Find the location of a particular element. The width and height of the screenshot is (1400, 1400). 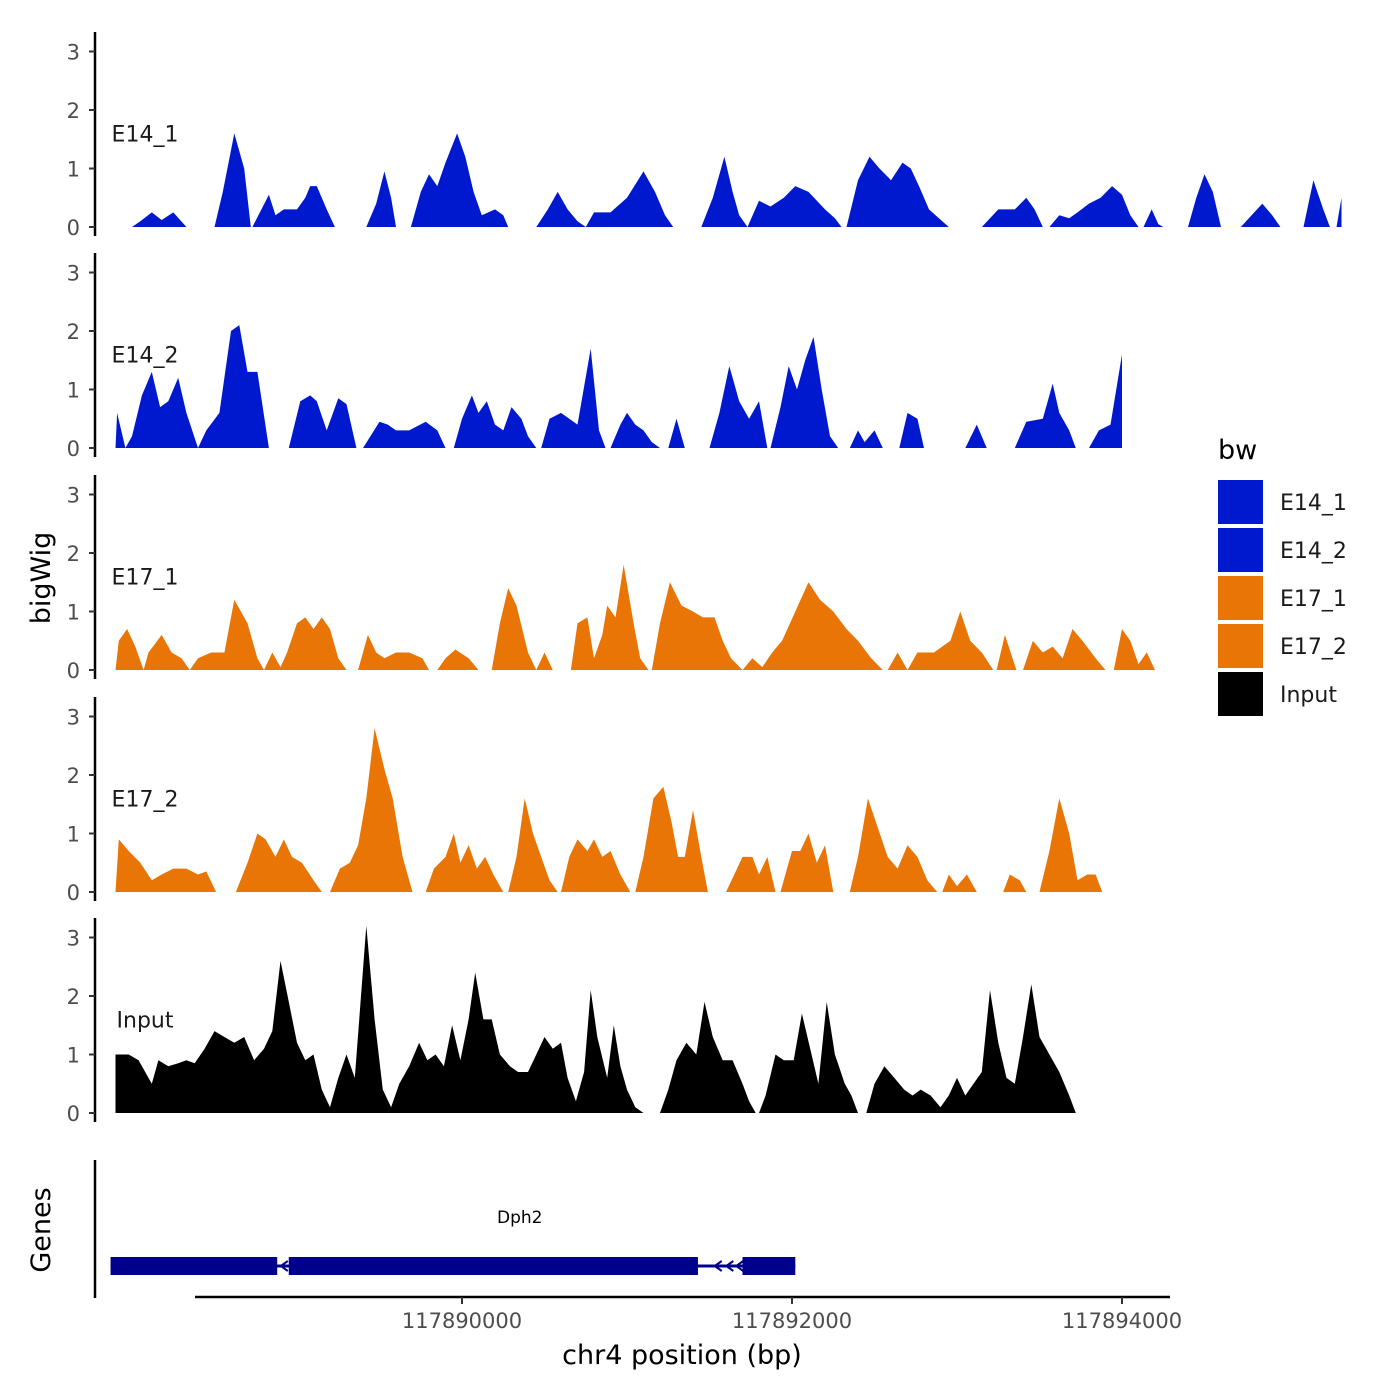

track-label-e17-1: E17_1 is located at coordinates (145, 577).